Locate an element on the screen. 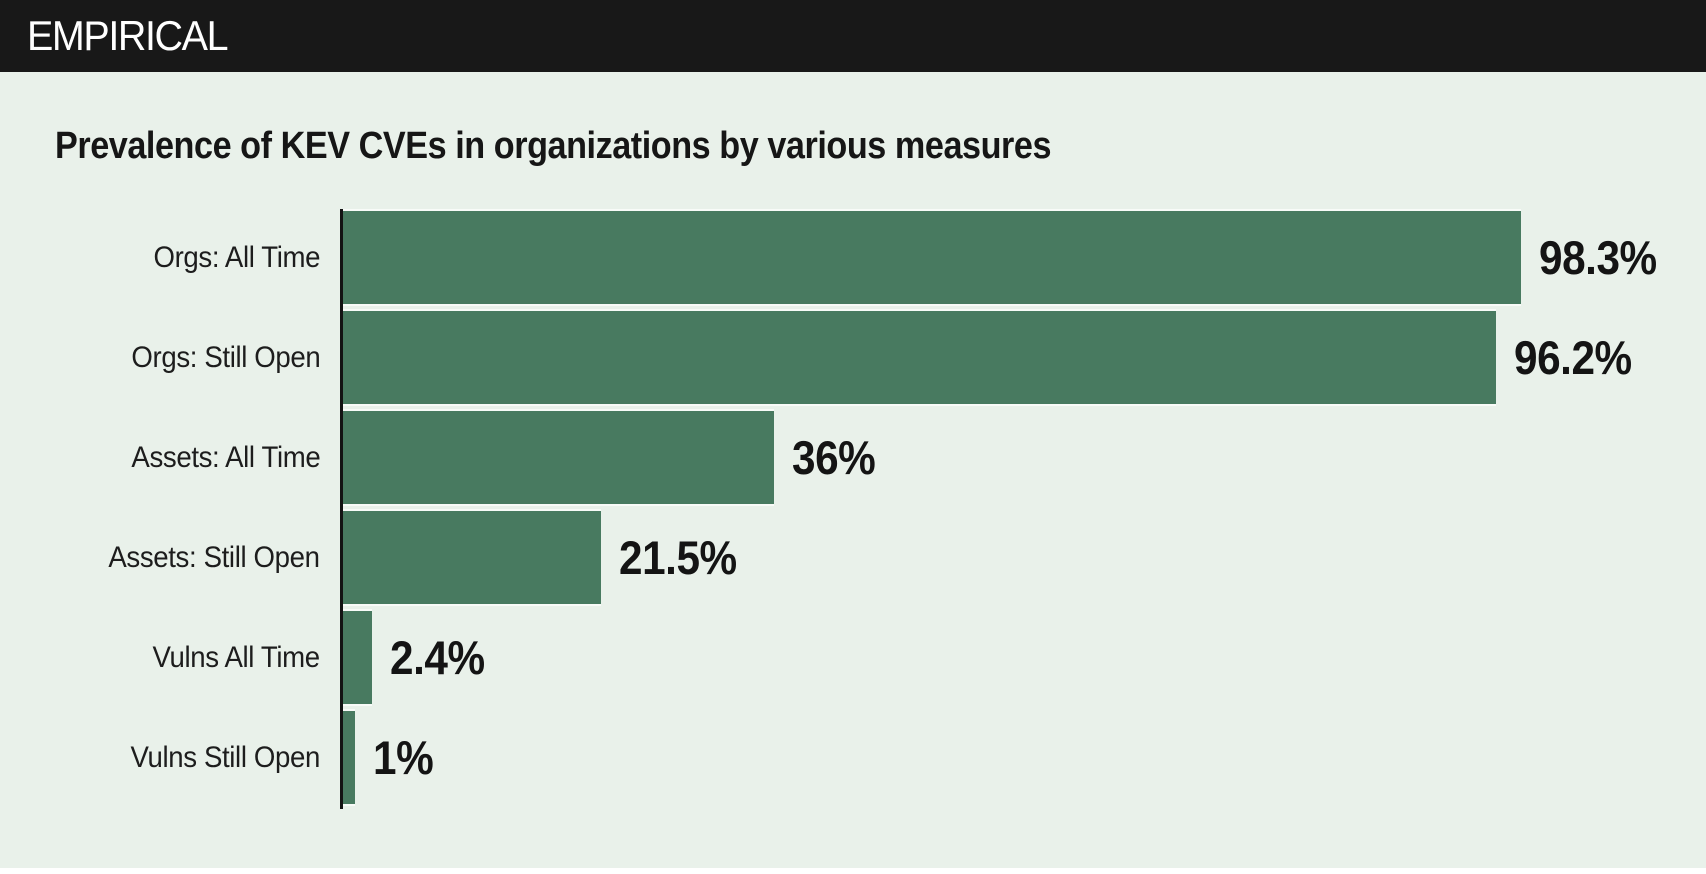 Image resolution: width=1706 pixels, height=874 pixels. category-label-row: Assets: Still Open is located at coordinates (160, 557).